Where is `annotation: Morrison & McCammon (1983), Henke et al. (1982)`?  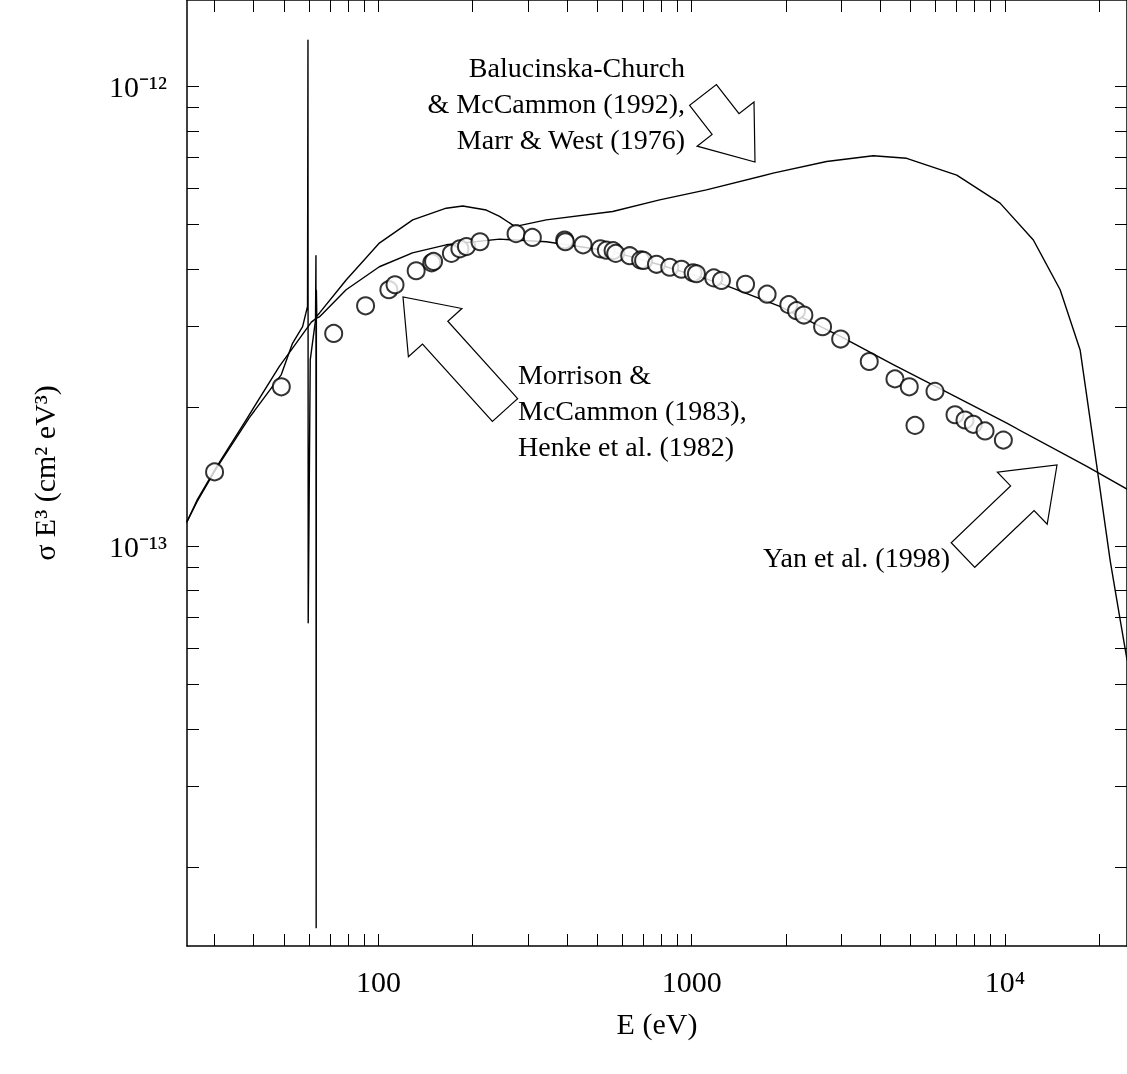
annotation: Morrison & McCammon (1983), Henke et al. (1982) is located at coordinates (632, 410).